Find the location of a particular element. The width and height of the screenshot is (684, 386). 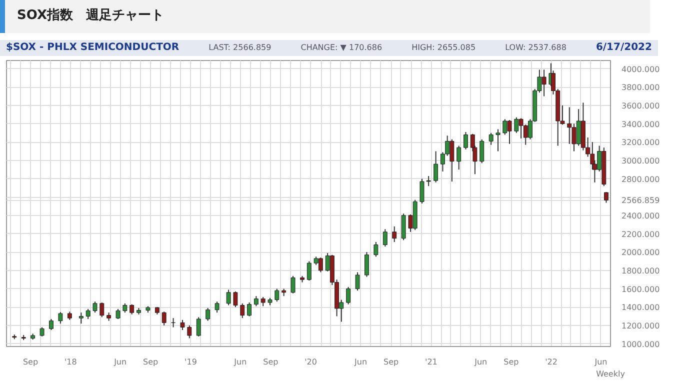

y-tick-label: 2000.000 is located at coordinates (641, 253).